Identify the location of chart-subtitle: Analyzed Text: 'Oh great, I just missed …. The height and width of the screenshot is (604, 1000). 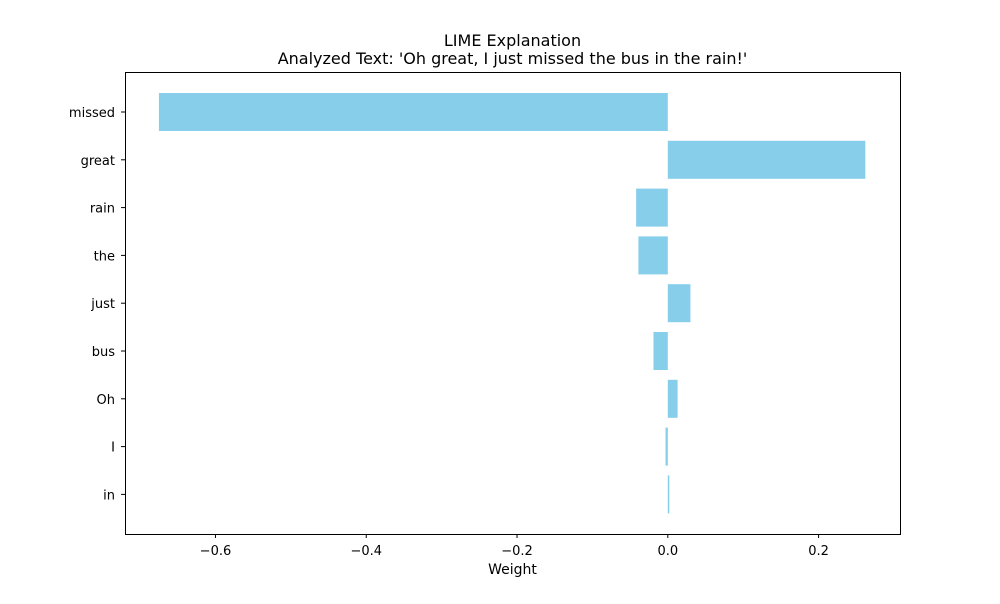
(513, 58).